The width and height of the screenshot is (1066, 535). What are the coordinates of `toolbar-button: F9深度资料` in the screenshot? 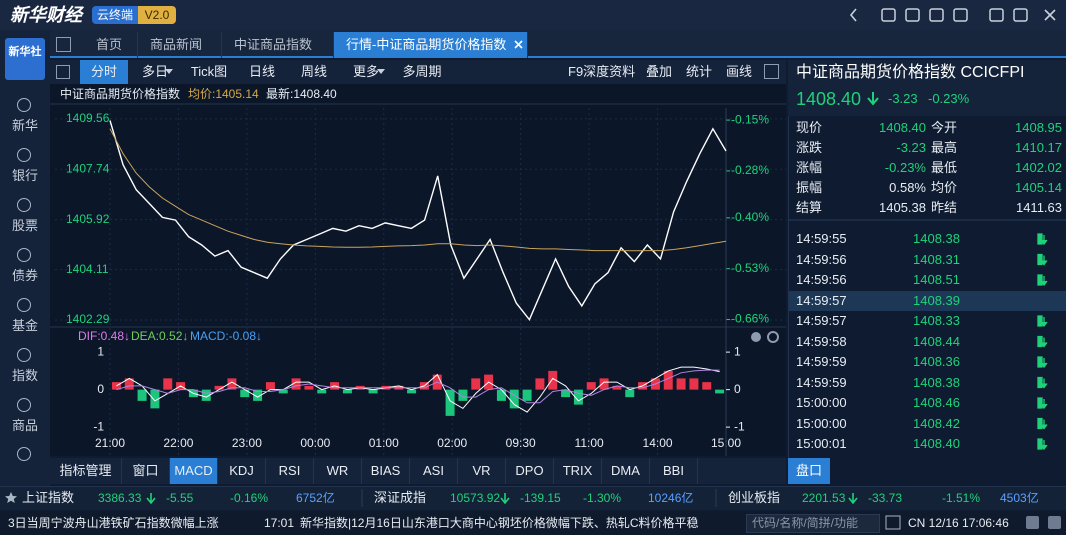 It's located at (602, 71).